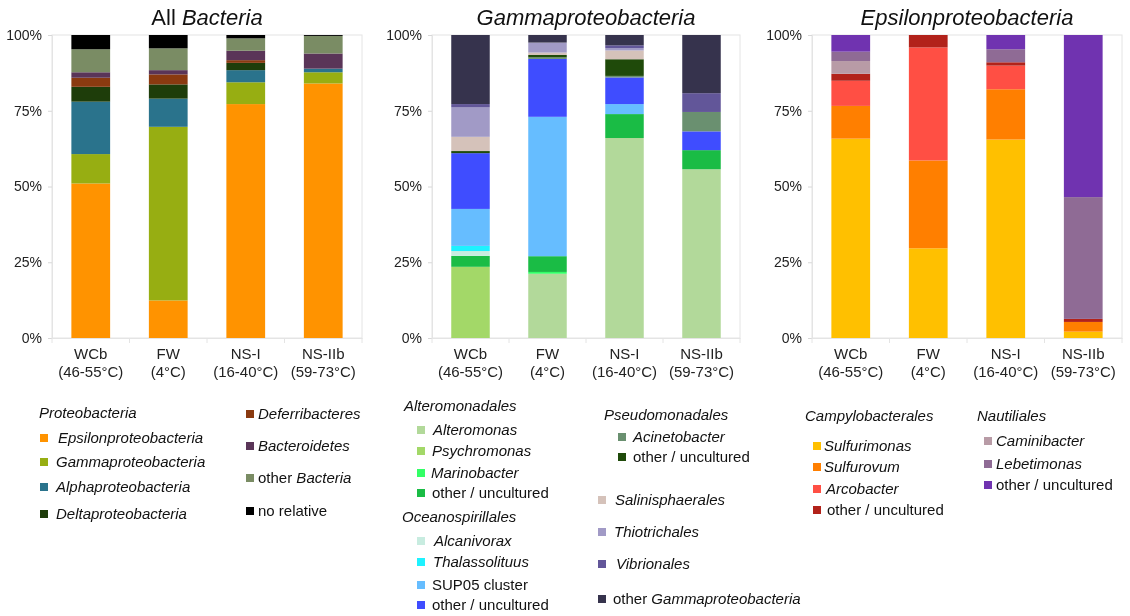 This screenshot has height=616, width=1130. What do you see at coordinates (666, 415) in the screenshot?
I see `text: Pseudomonadales` at bounding box center [666, 415].